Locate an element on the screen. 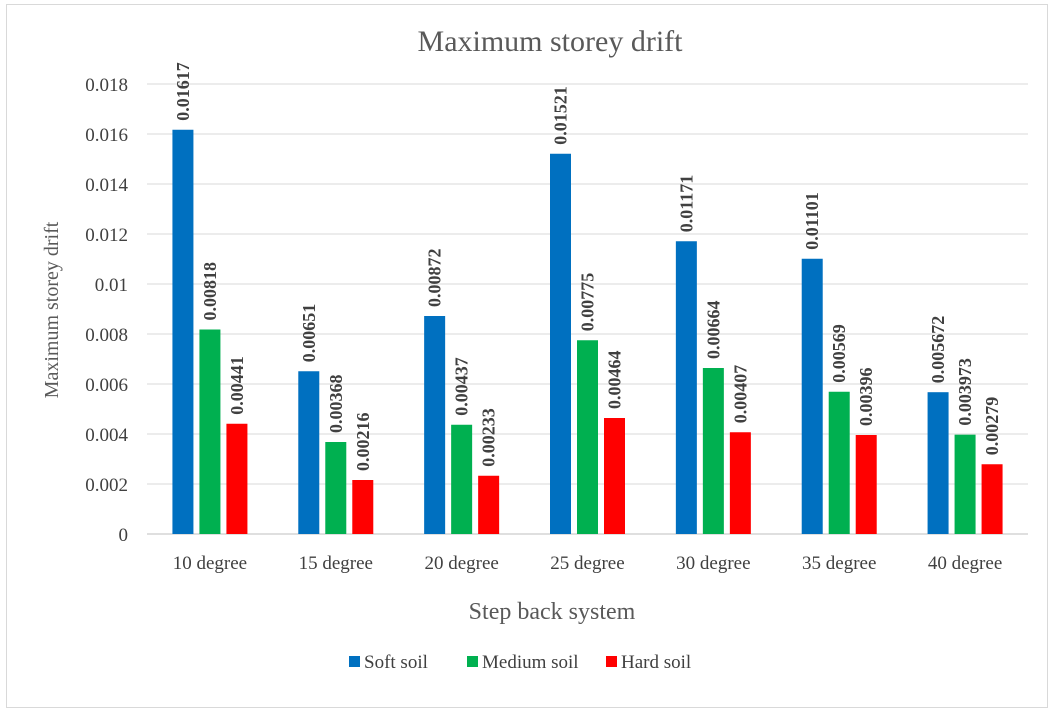  data-label: 0.00396 is located at coordinates (866, 397).